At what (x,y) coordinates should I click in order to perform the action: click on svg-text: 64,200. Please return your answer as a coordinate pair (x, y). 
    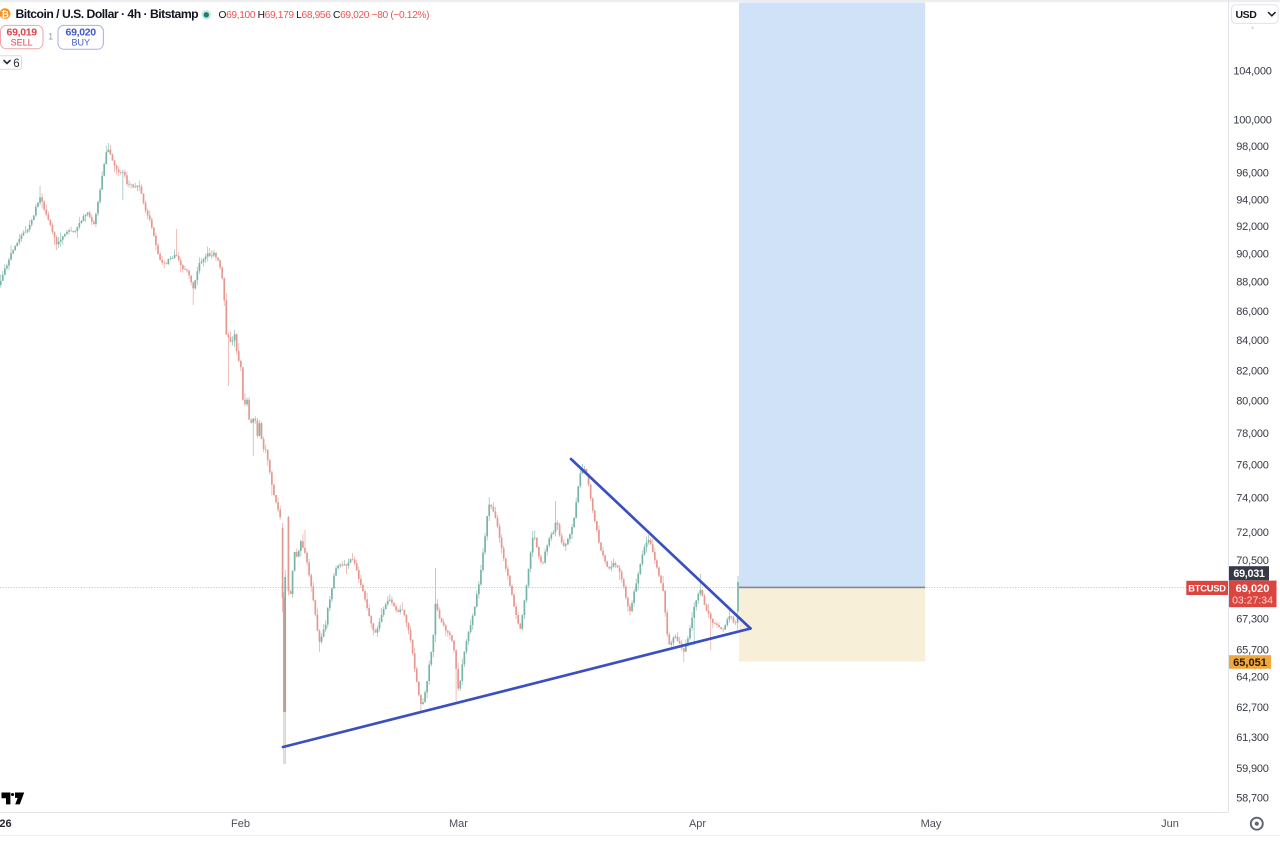
    Looking at the image, I should click on (1252, 677).